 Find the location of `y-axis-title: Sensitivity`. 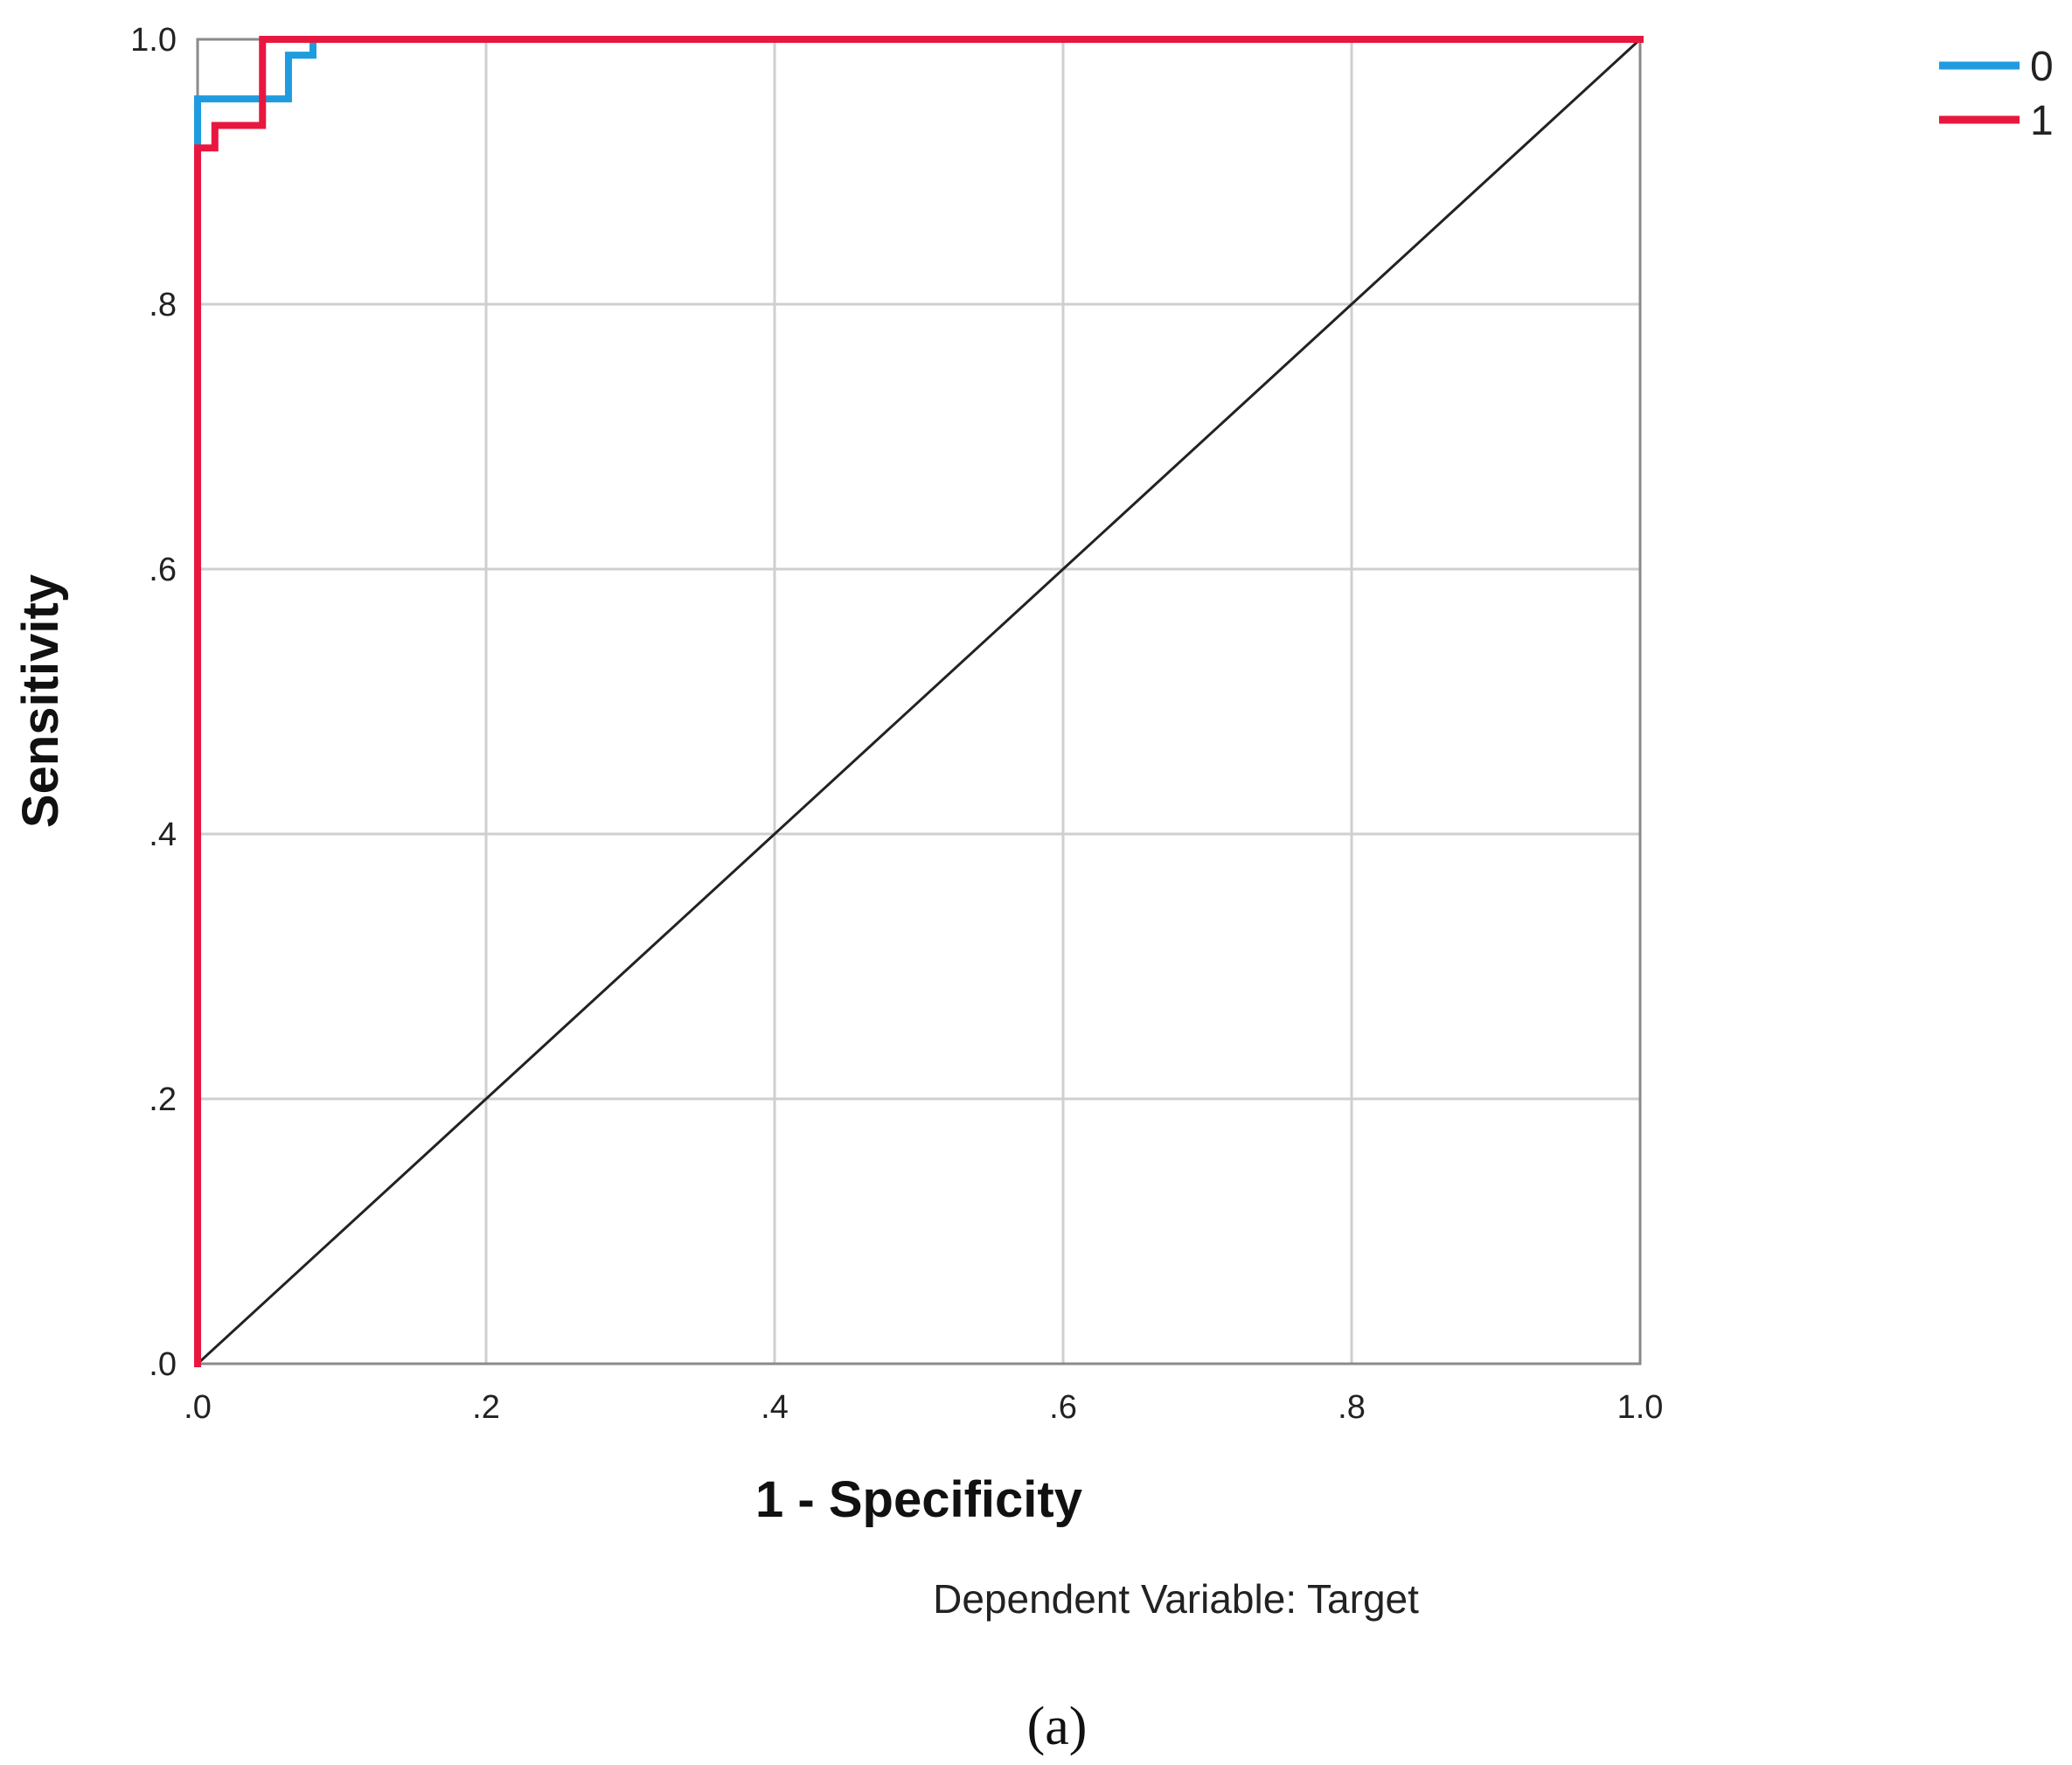

y-axis-title: Sensitivity is located at coordinates (40, 701).